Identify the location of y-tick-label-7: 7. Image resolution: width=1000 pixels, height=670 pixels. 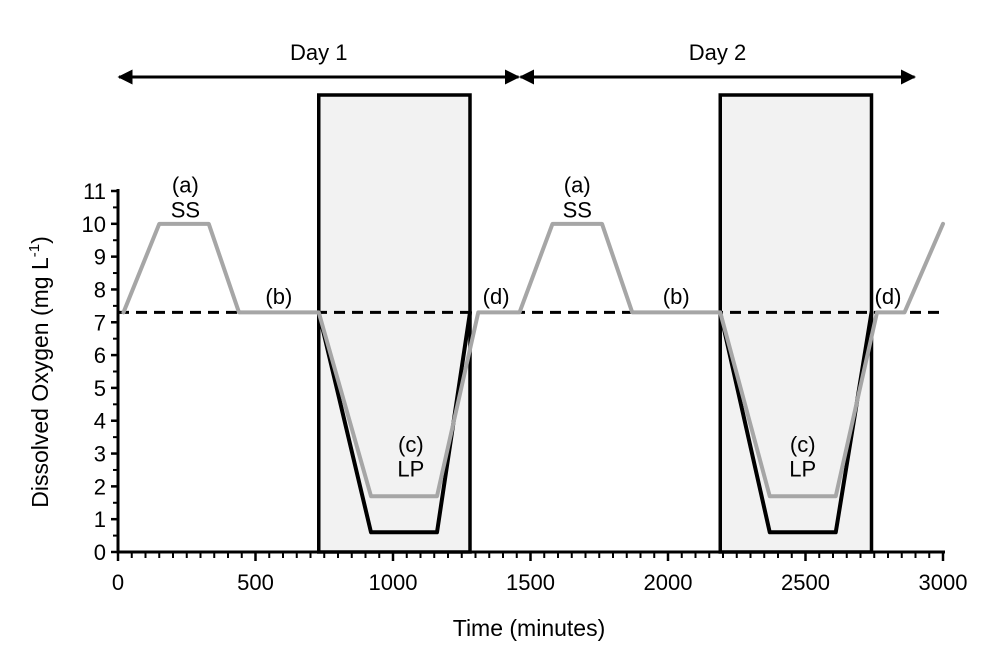
(100, 322).